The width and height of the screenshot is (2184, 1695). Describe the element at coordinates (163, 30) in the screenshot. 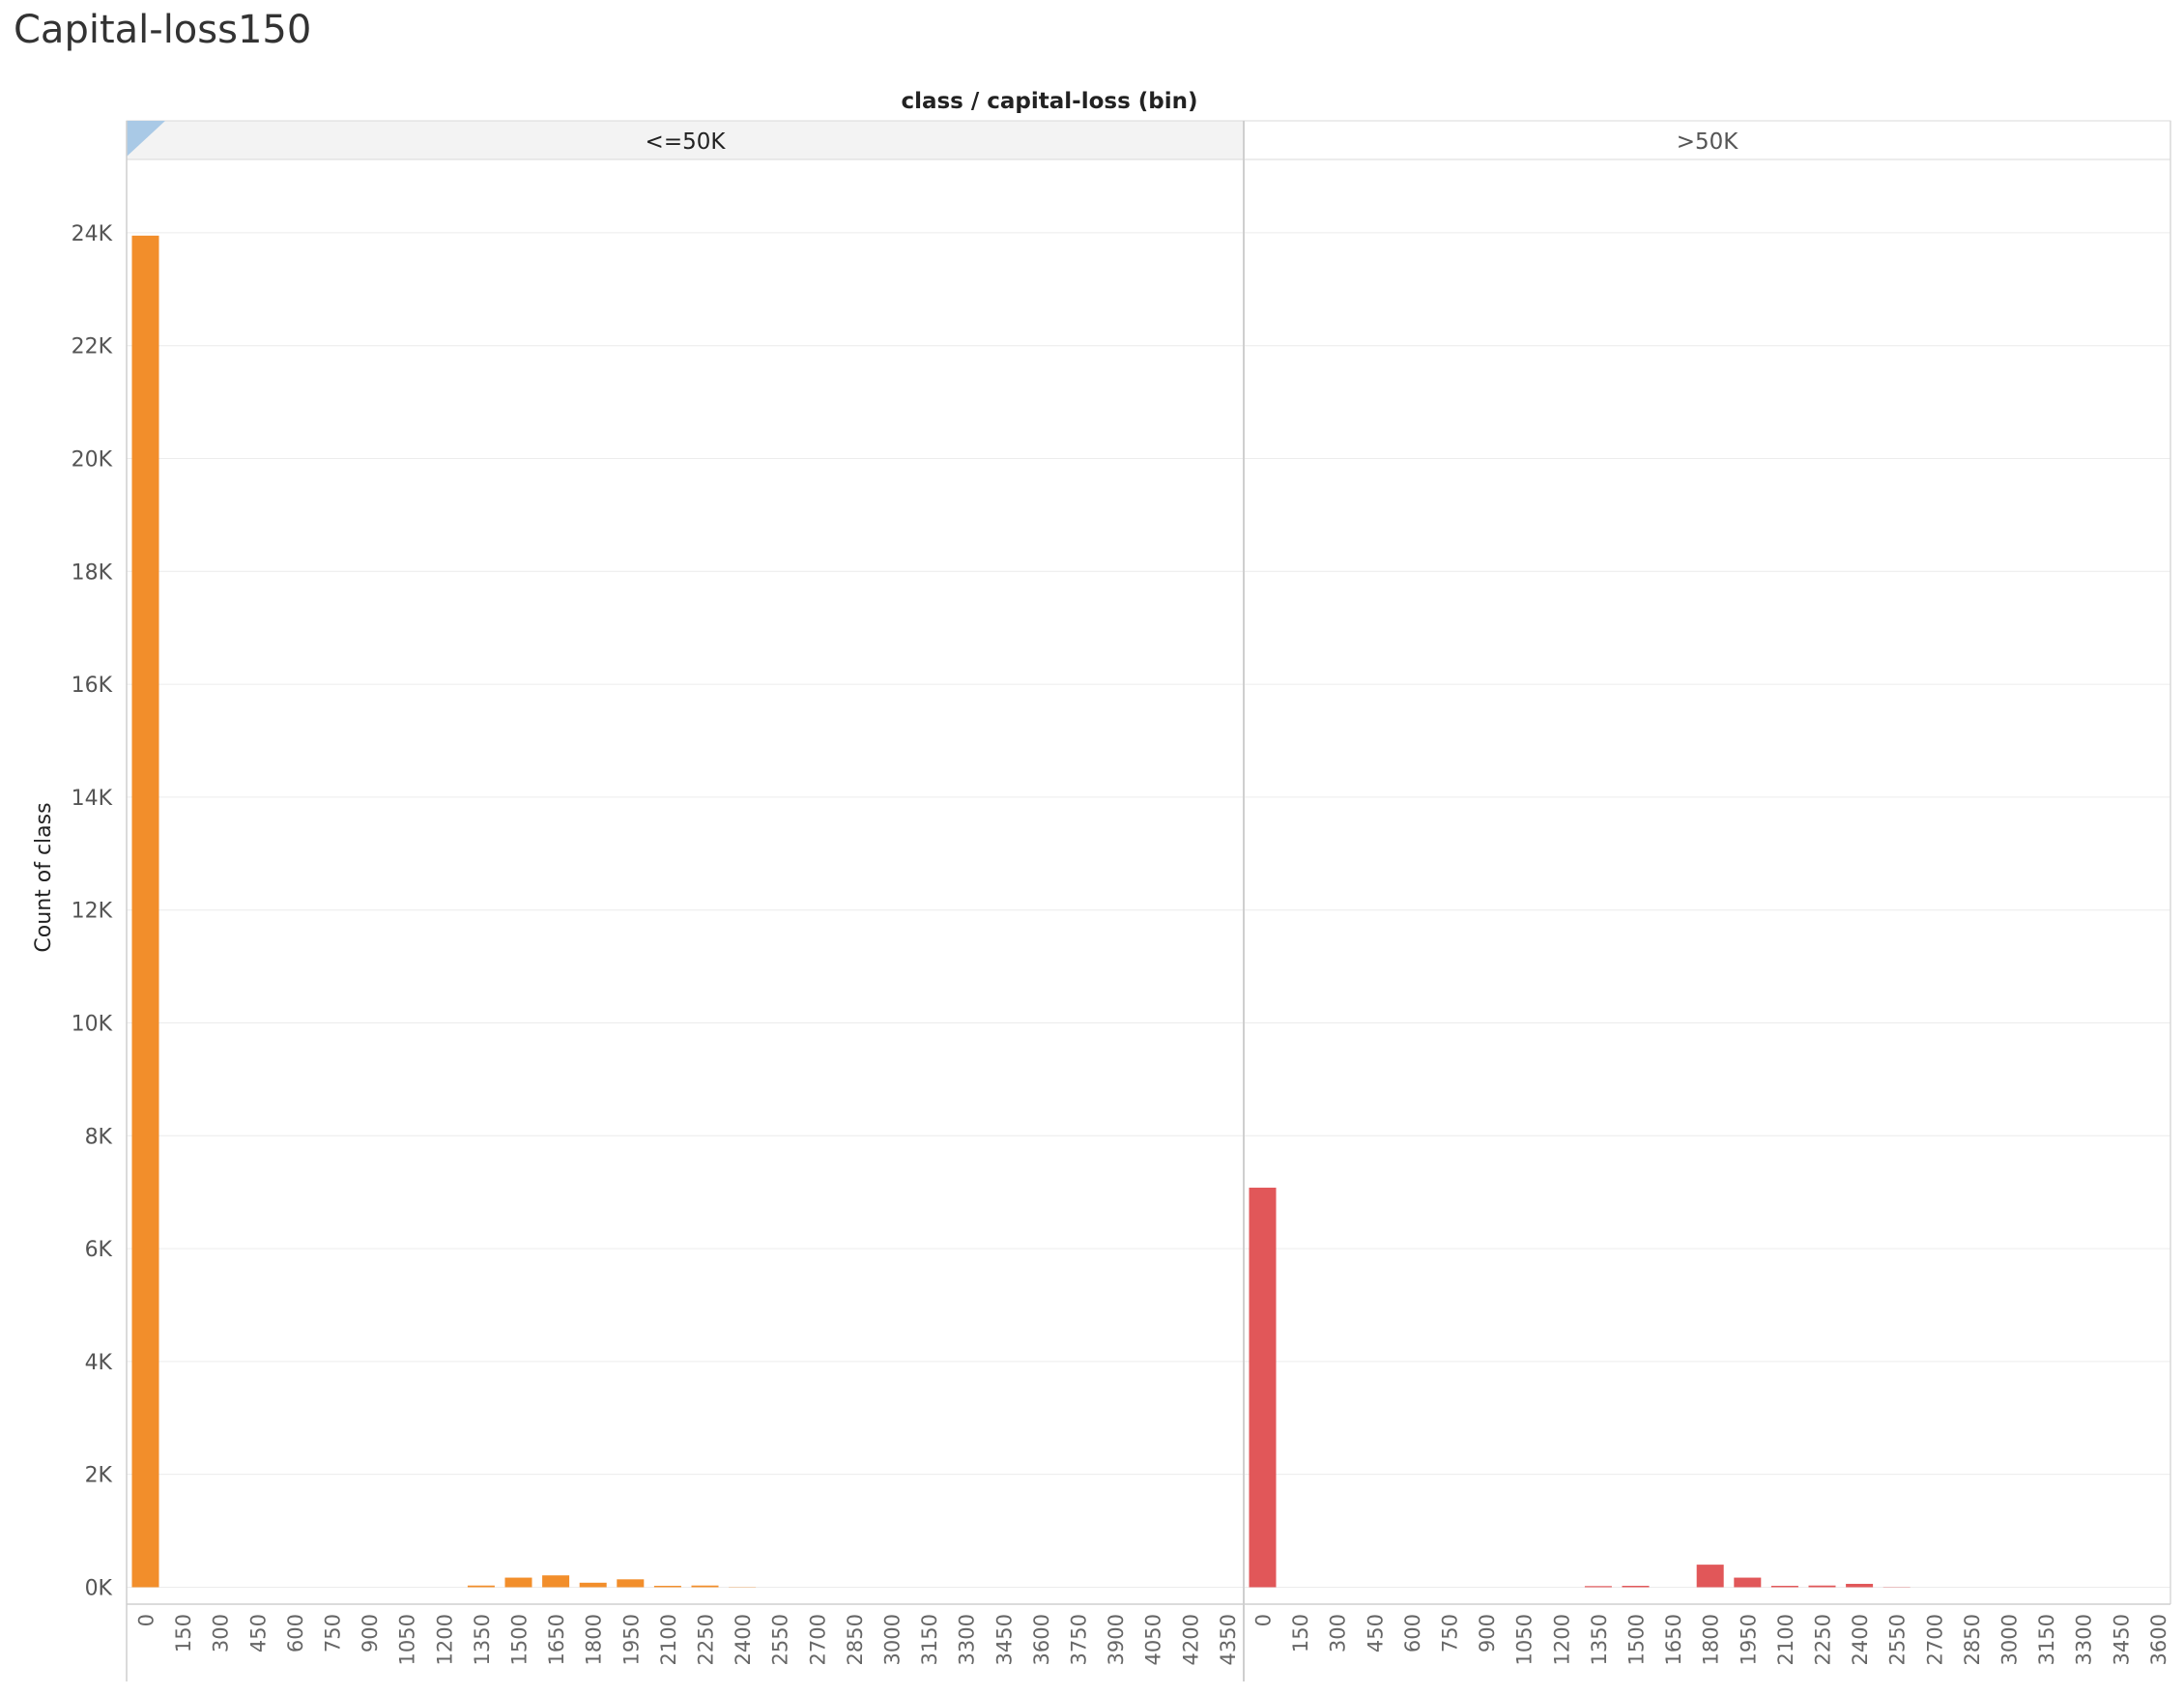

I see `page-title: Capital-loss150` at that location.